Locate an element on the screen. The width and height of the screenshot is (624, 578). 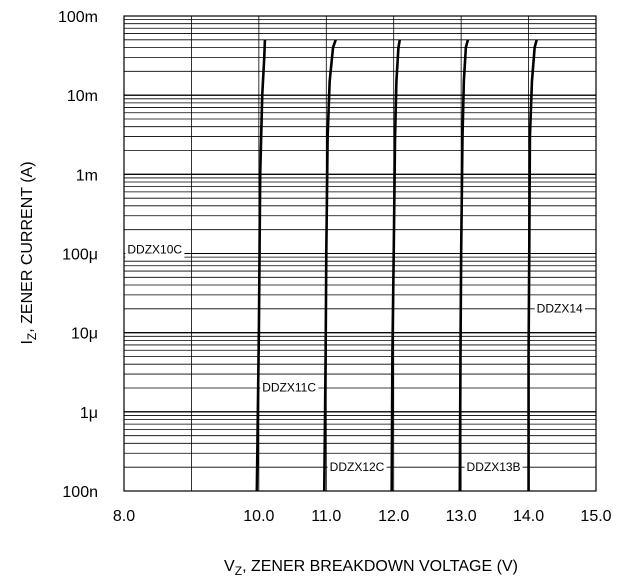
x-tick-label: 14.0 is located at coordinates (528, 516).